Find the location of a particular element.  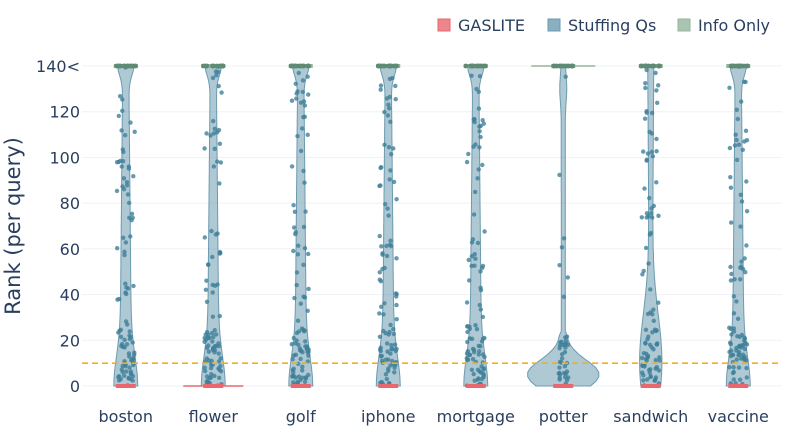

x-tick-potter: potter is located at coordinates (563, 416).